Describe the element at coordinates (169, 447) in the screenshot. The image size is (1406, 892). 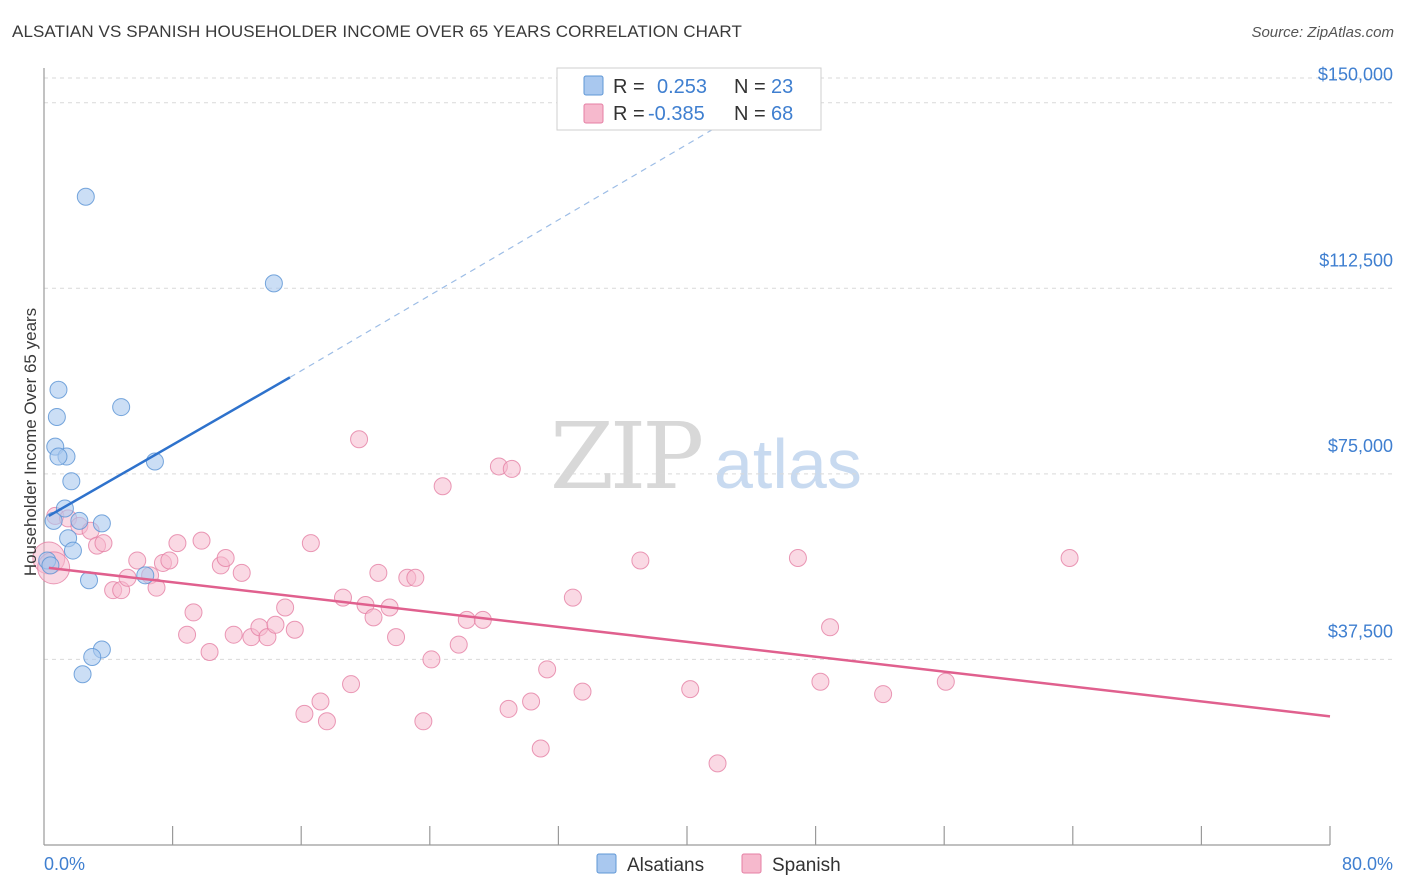
I see `alsatian-trend-line` at that location.